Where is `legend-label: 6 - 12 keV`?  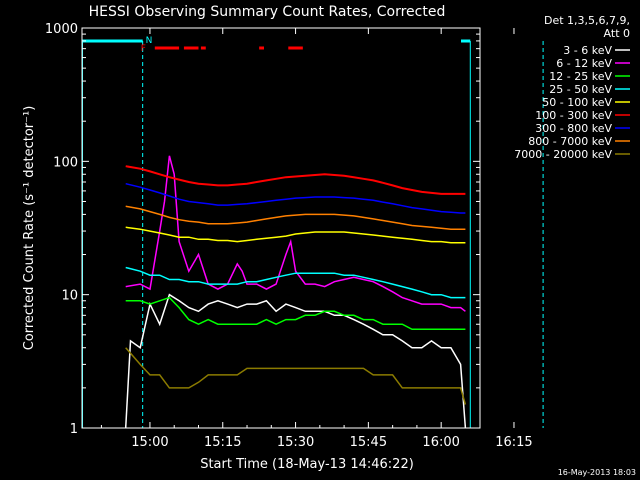
legend-label: 6 - 12 keV is located at coordinates (584, 63).